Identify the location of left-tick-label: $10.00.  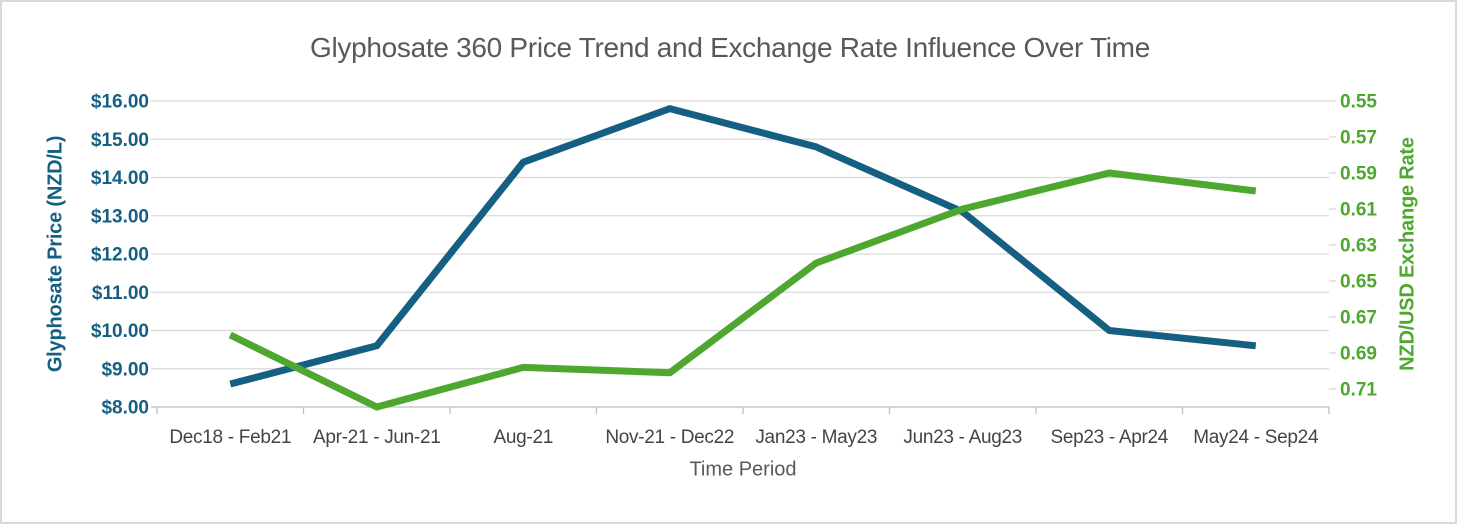
(120, 331).